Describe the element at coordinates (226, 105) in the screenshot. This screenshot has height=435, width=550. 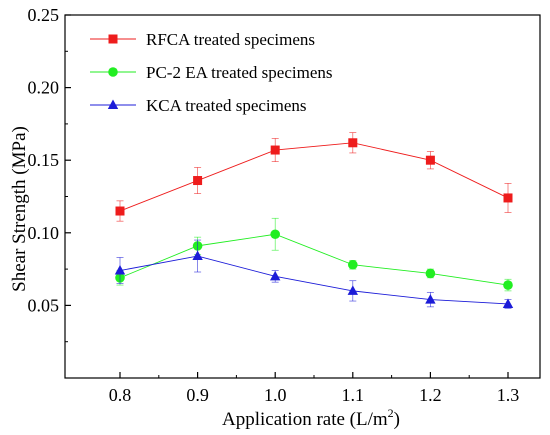
I see `legend-label: KCA treated specimens` at that location.